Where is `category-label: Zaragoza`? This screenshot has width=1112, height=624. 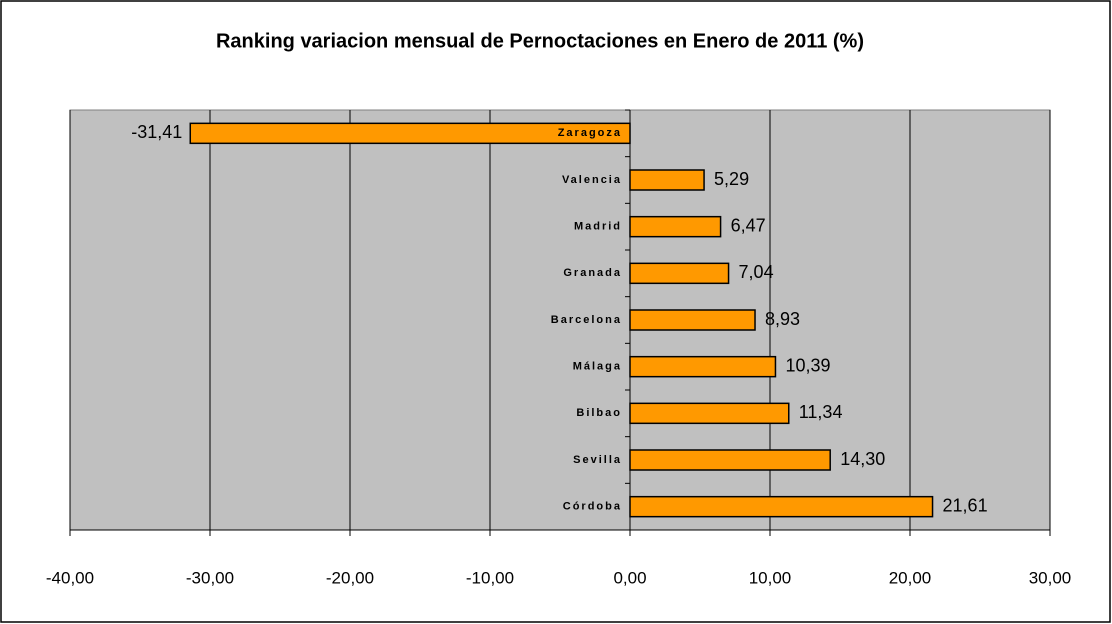 category-label: Zaragoza is located at coordinates (590, 133).